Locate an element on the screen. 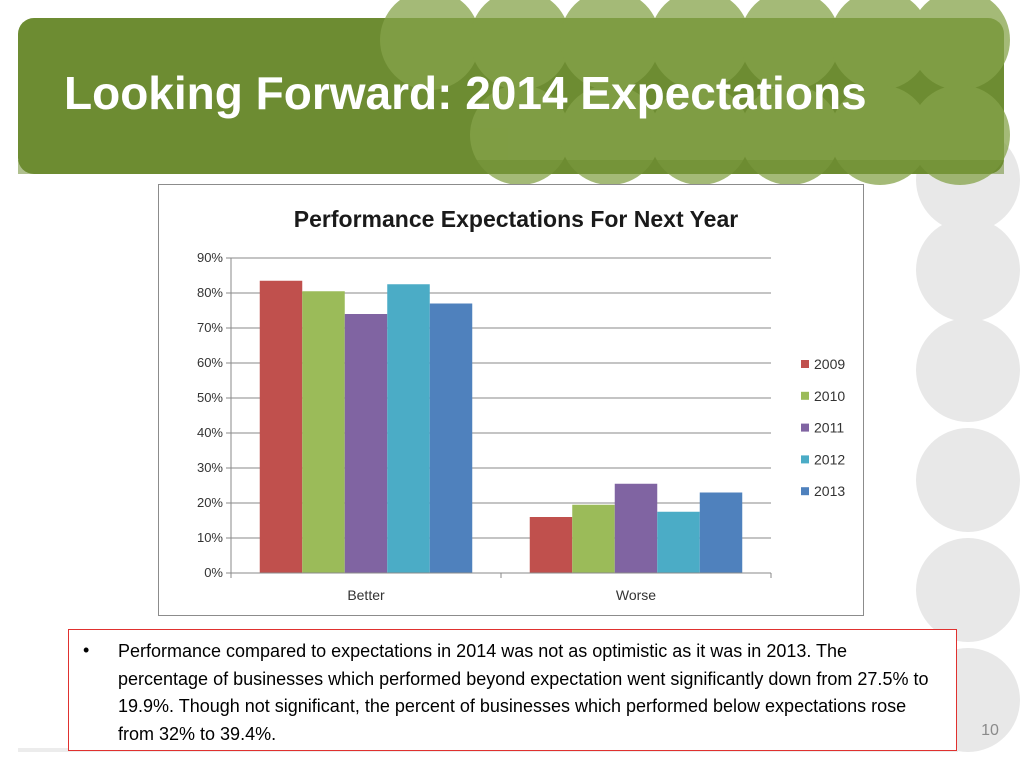 The image size is (1024, 768). bar-worse-2011 is located at coordinates (636, 528).